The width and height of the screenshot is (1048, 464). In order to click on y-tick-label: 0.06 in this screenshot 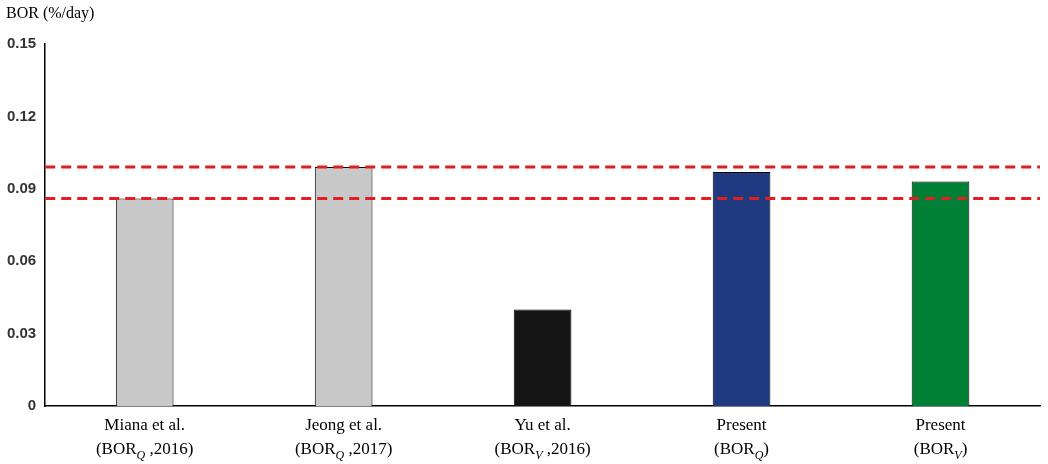, I will do `click(21, 260)`.